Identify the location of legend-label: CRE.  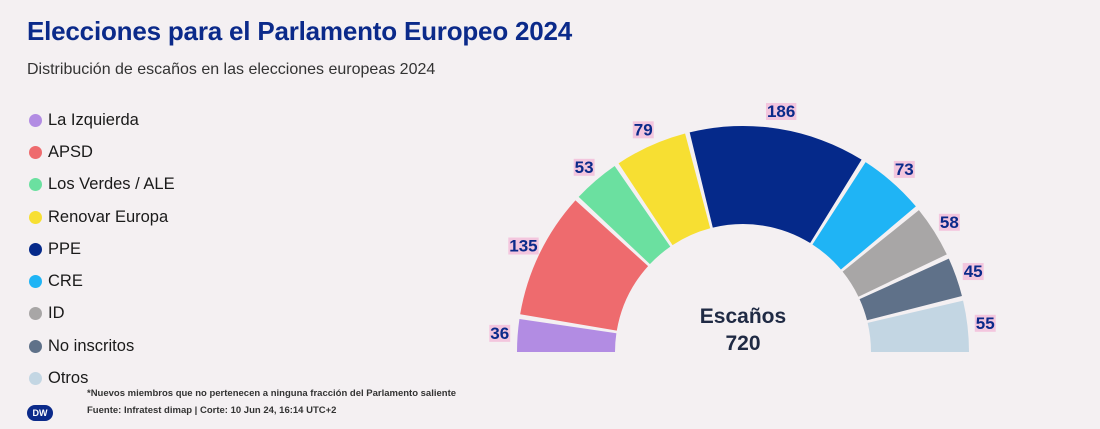
(65, 281).